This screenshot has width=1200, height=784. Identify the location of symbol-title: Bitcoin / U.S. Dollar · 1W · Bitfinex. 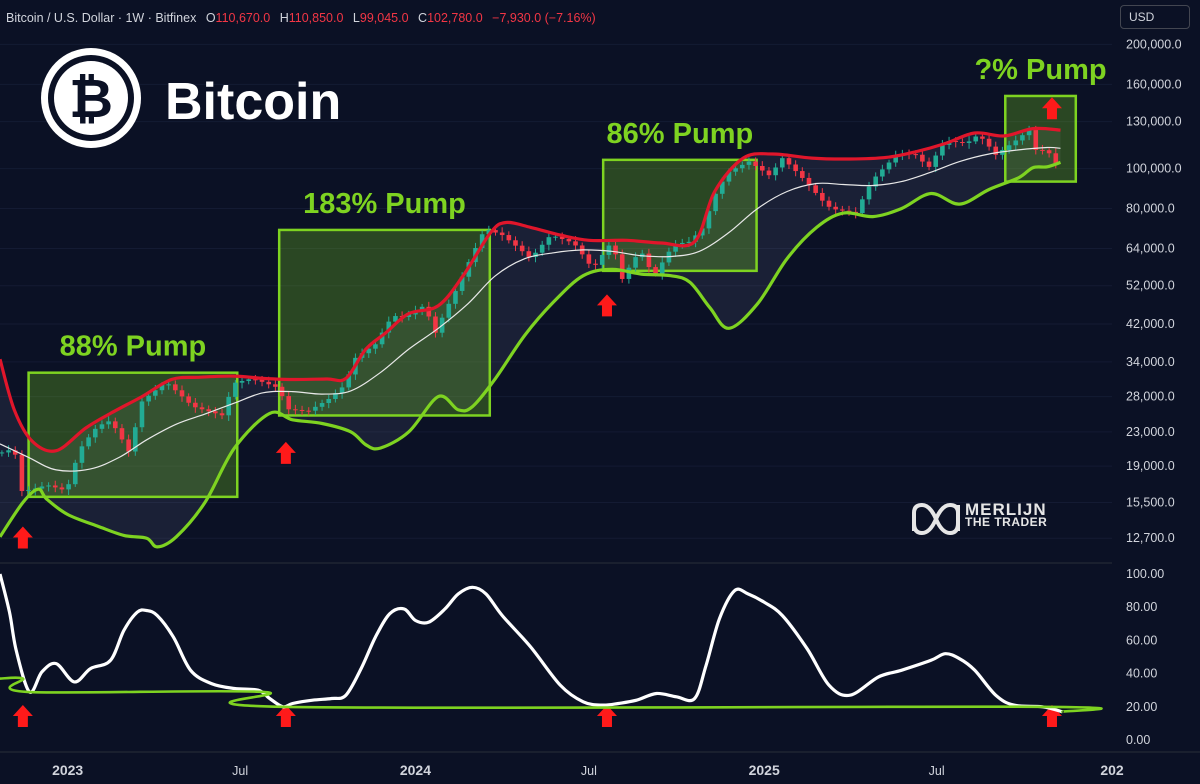
(101, 18).